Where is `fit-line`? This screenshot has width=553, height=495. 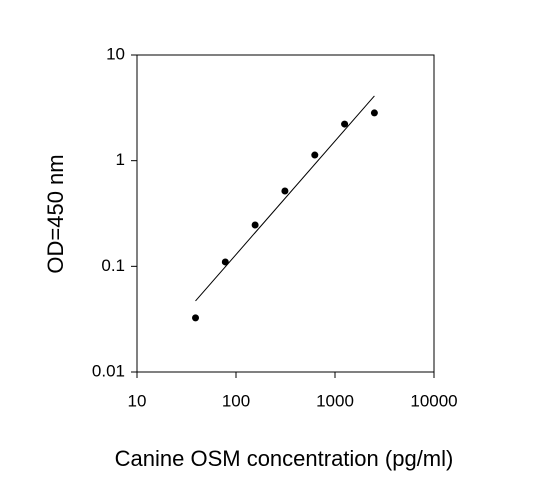
fit-line is located at coordinates (285, 198).